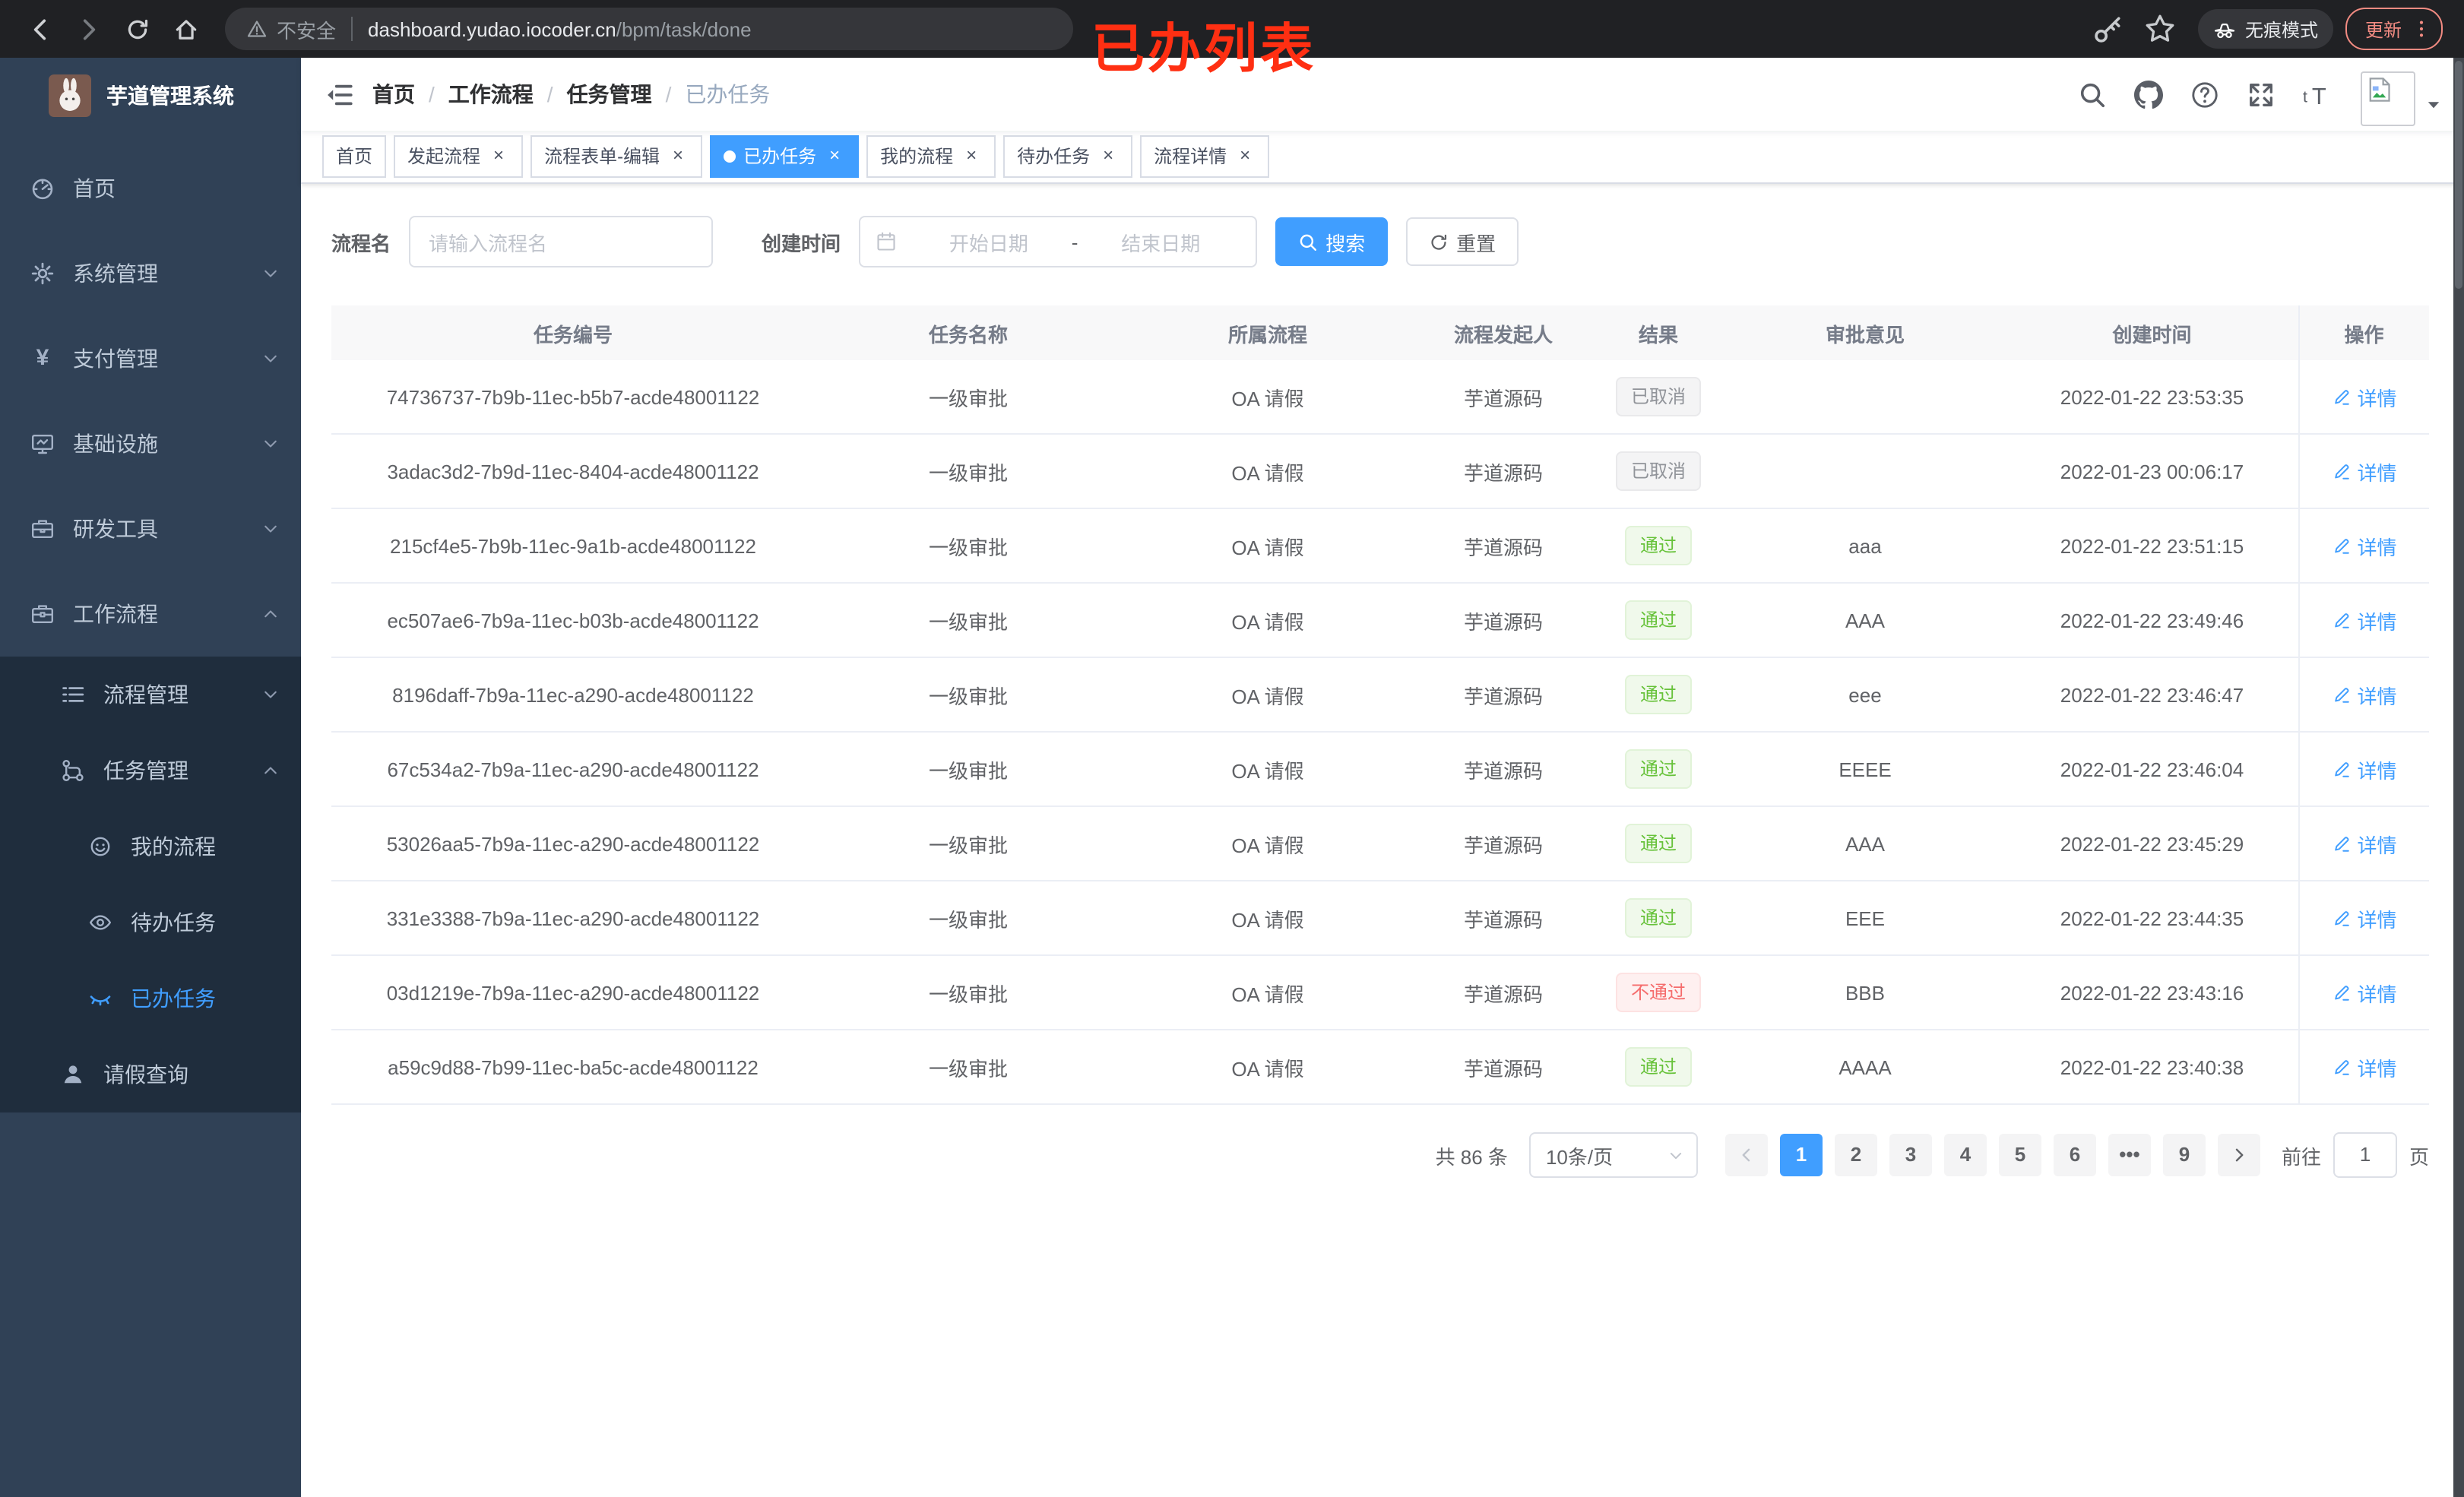 The height and width of the screenshot is (1497, 2464). What do you see at coordinates (137, 29) in the screenshot?
I see `browser-reload-button` at bounding box center [137, 29].